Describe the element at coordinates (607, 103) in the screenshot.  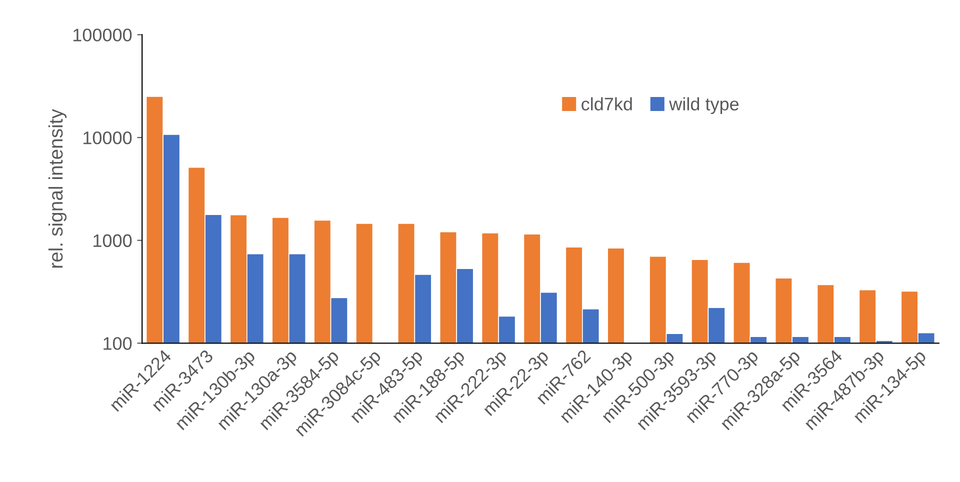
I see `legend-label: cld7kd` at that location.